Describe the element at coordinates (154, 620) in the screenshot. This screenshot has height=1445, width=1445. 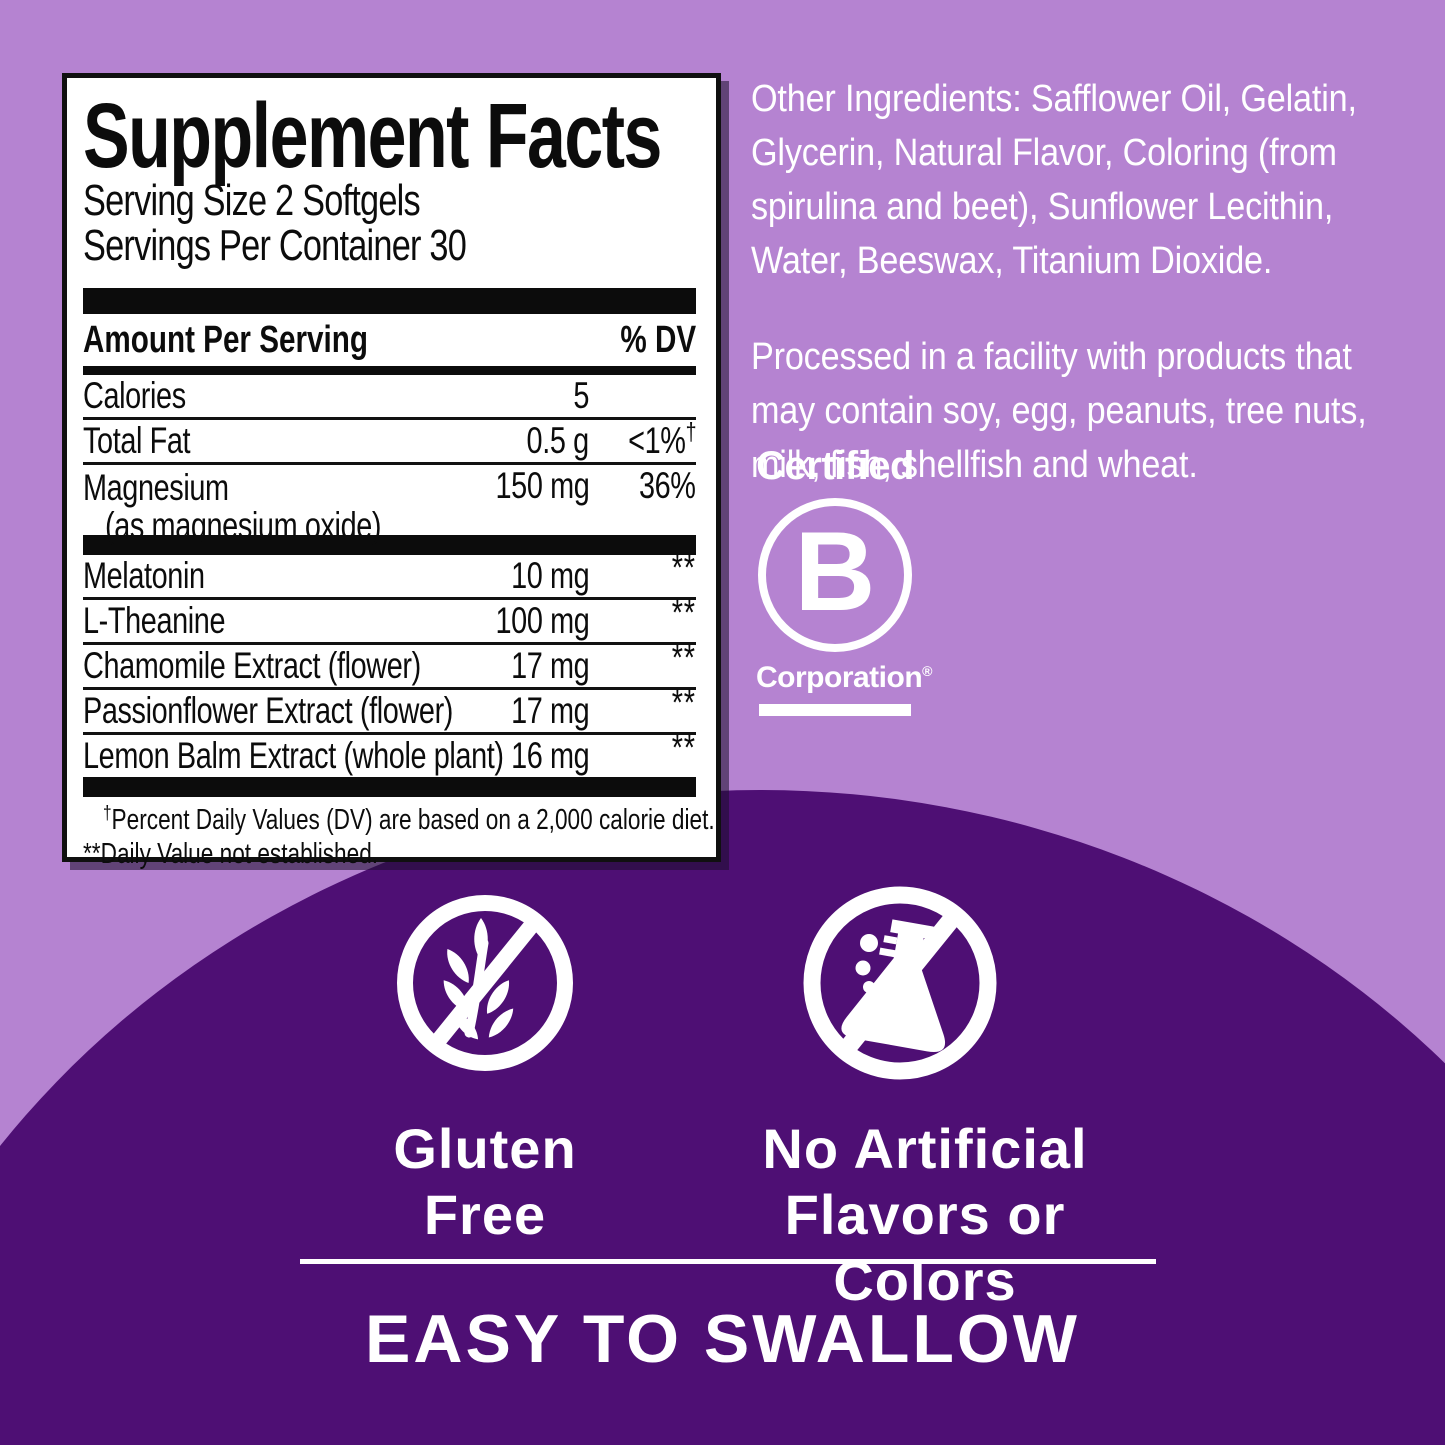
I see `nutrient-name: L-Theanine` at that location.